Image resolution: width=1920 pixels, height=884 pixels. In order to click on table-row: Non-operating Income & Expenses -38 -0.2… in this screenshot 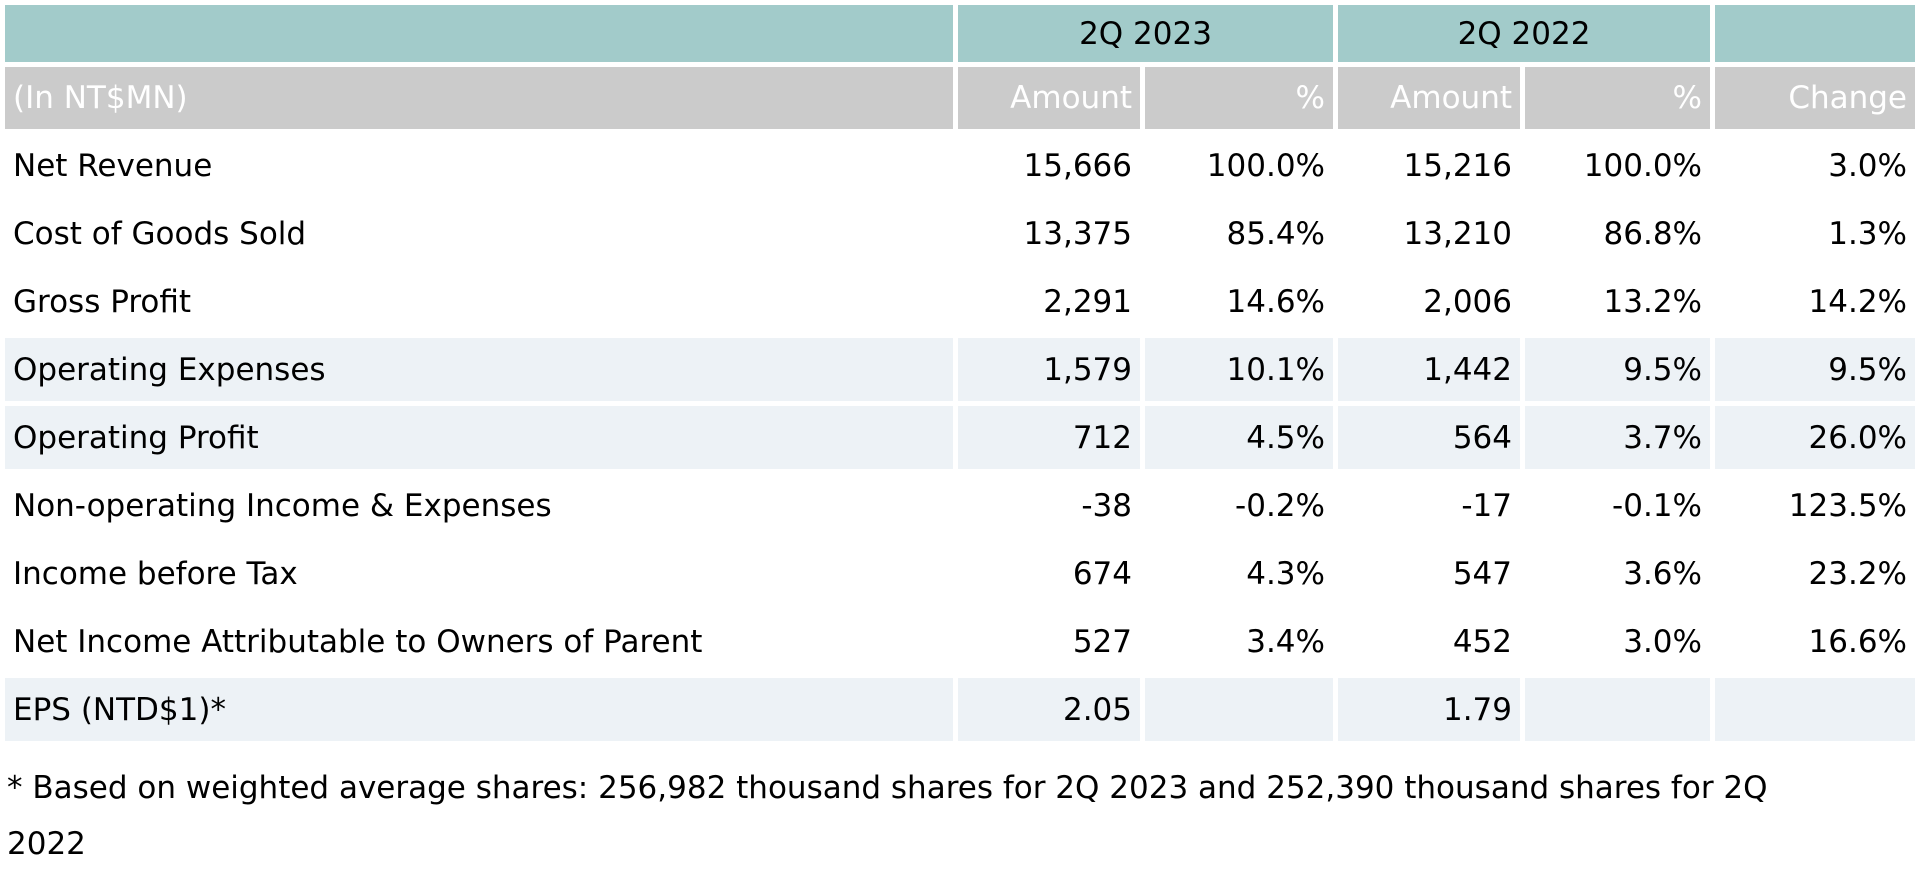, I will do `click(960, 505)`.